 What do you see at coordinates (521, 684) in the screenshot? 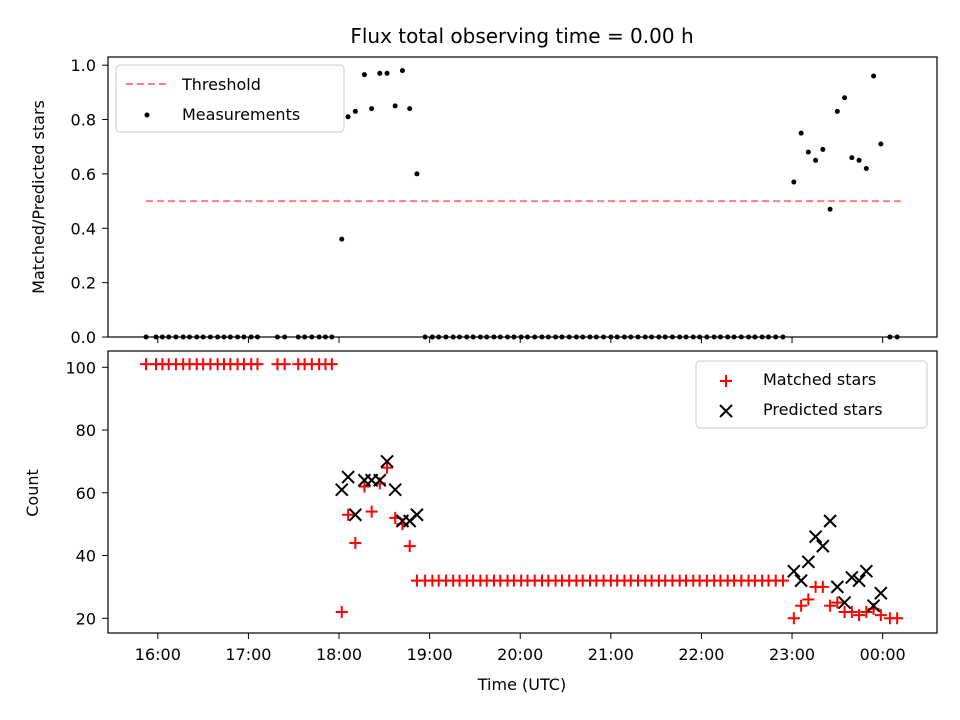
I see `bottom-x-axis-label: Time (UTC)` at bounding box center [521, 684].